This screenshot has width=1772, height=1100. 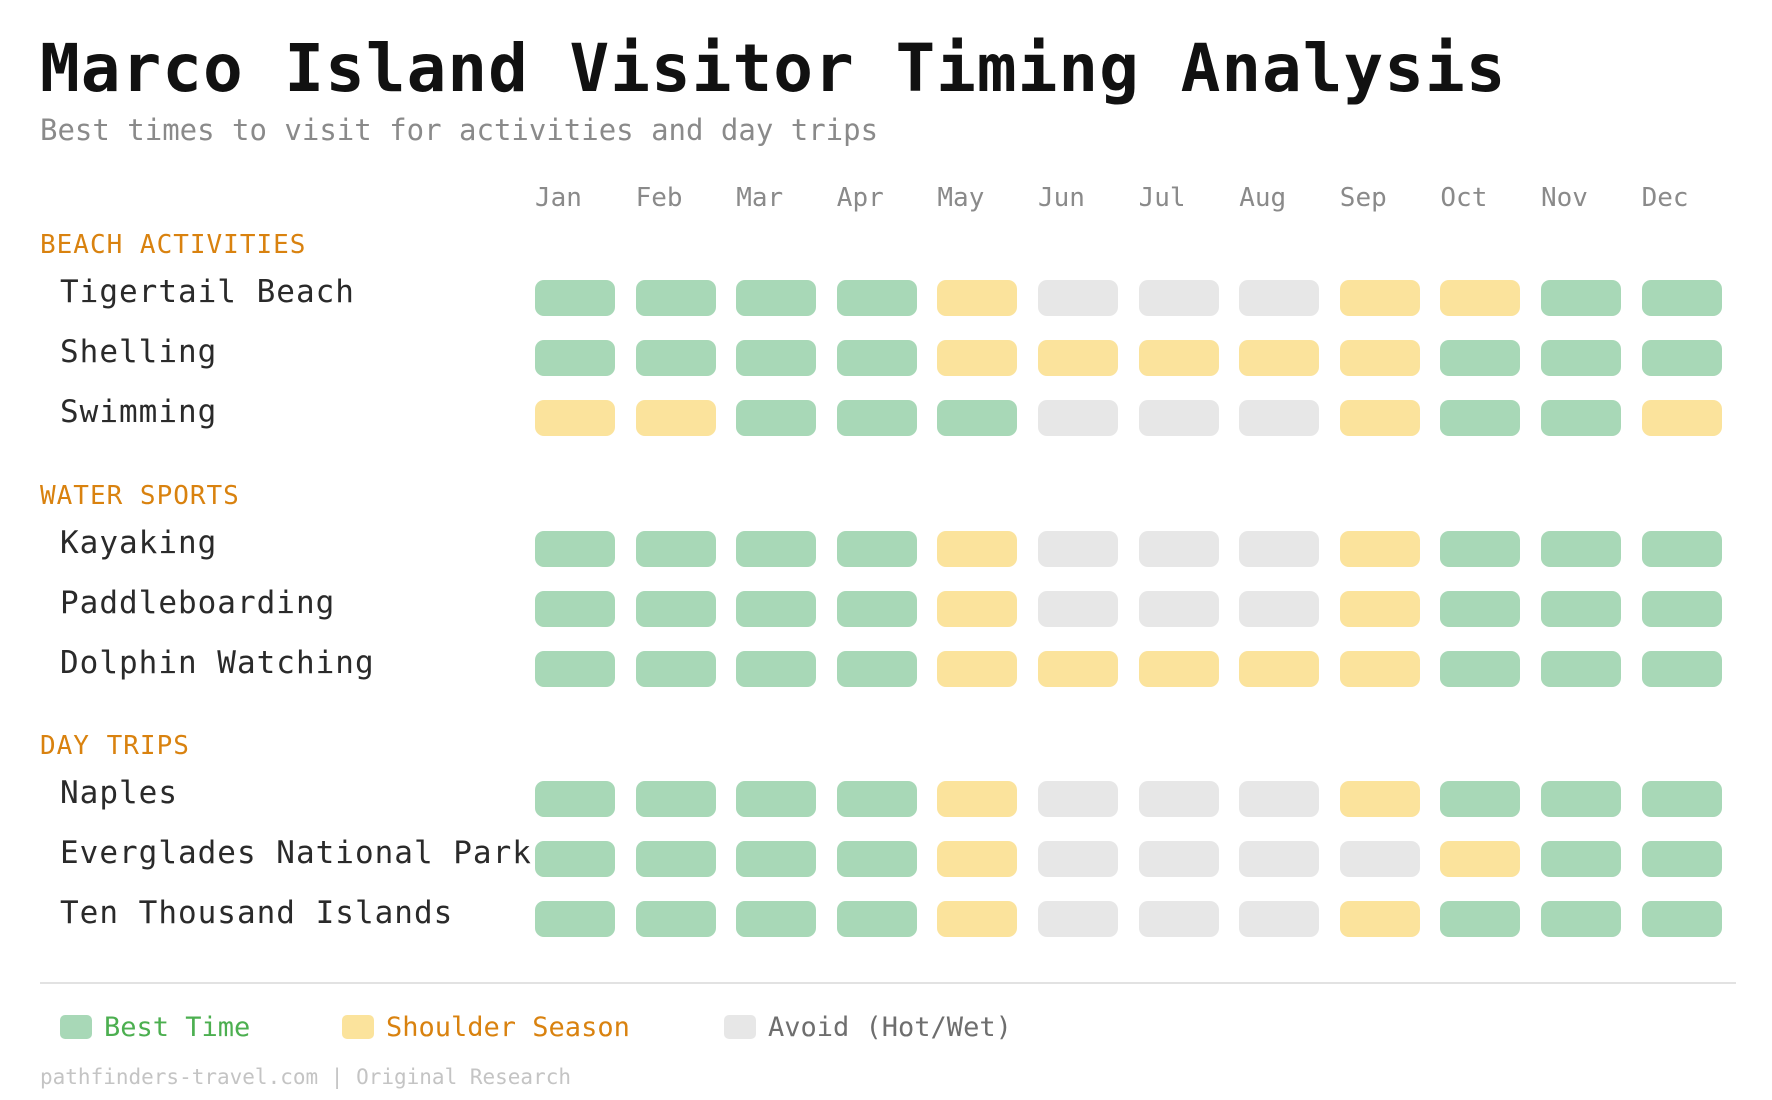 I want to click on cell-paddleboarding-nov-best, so click(x=1581, y=609).